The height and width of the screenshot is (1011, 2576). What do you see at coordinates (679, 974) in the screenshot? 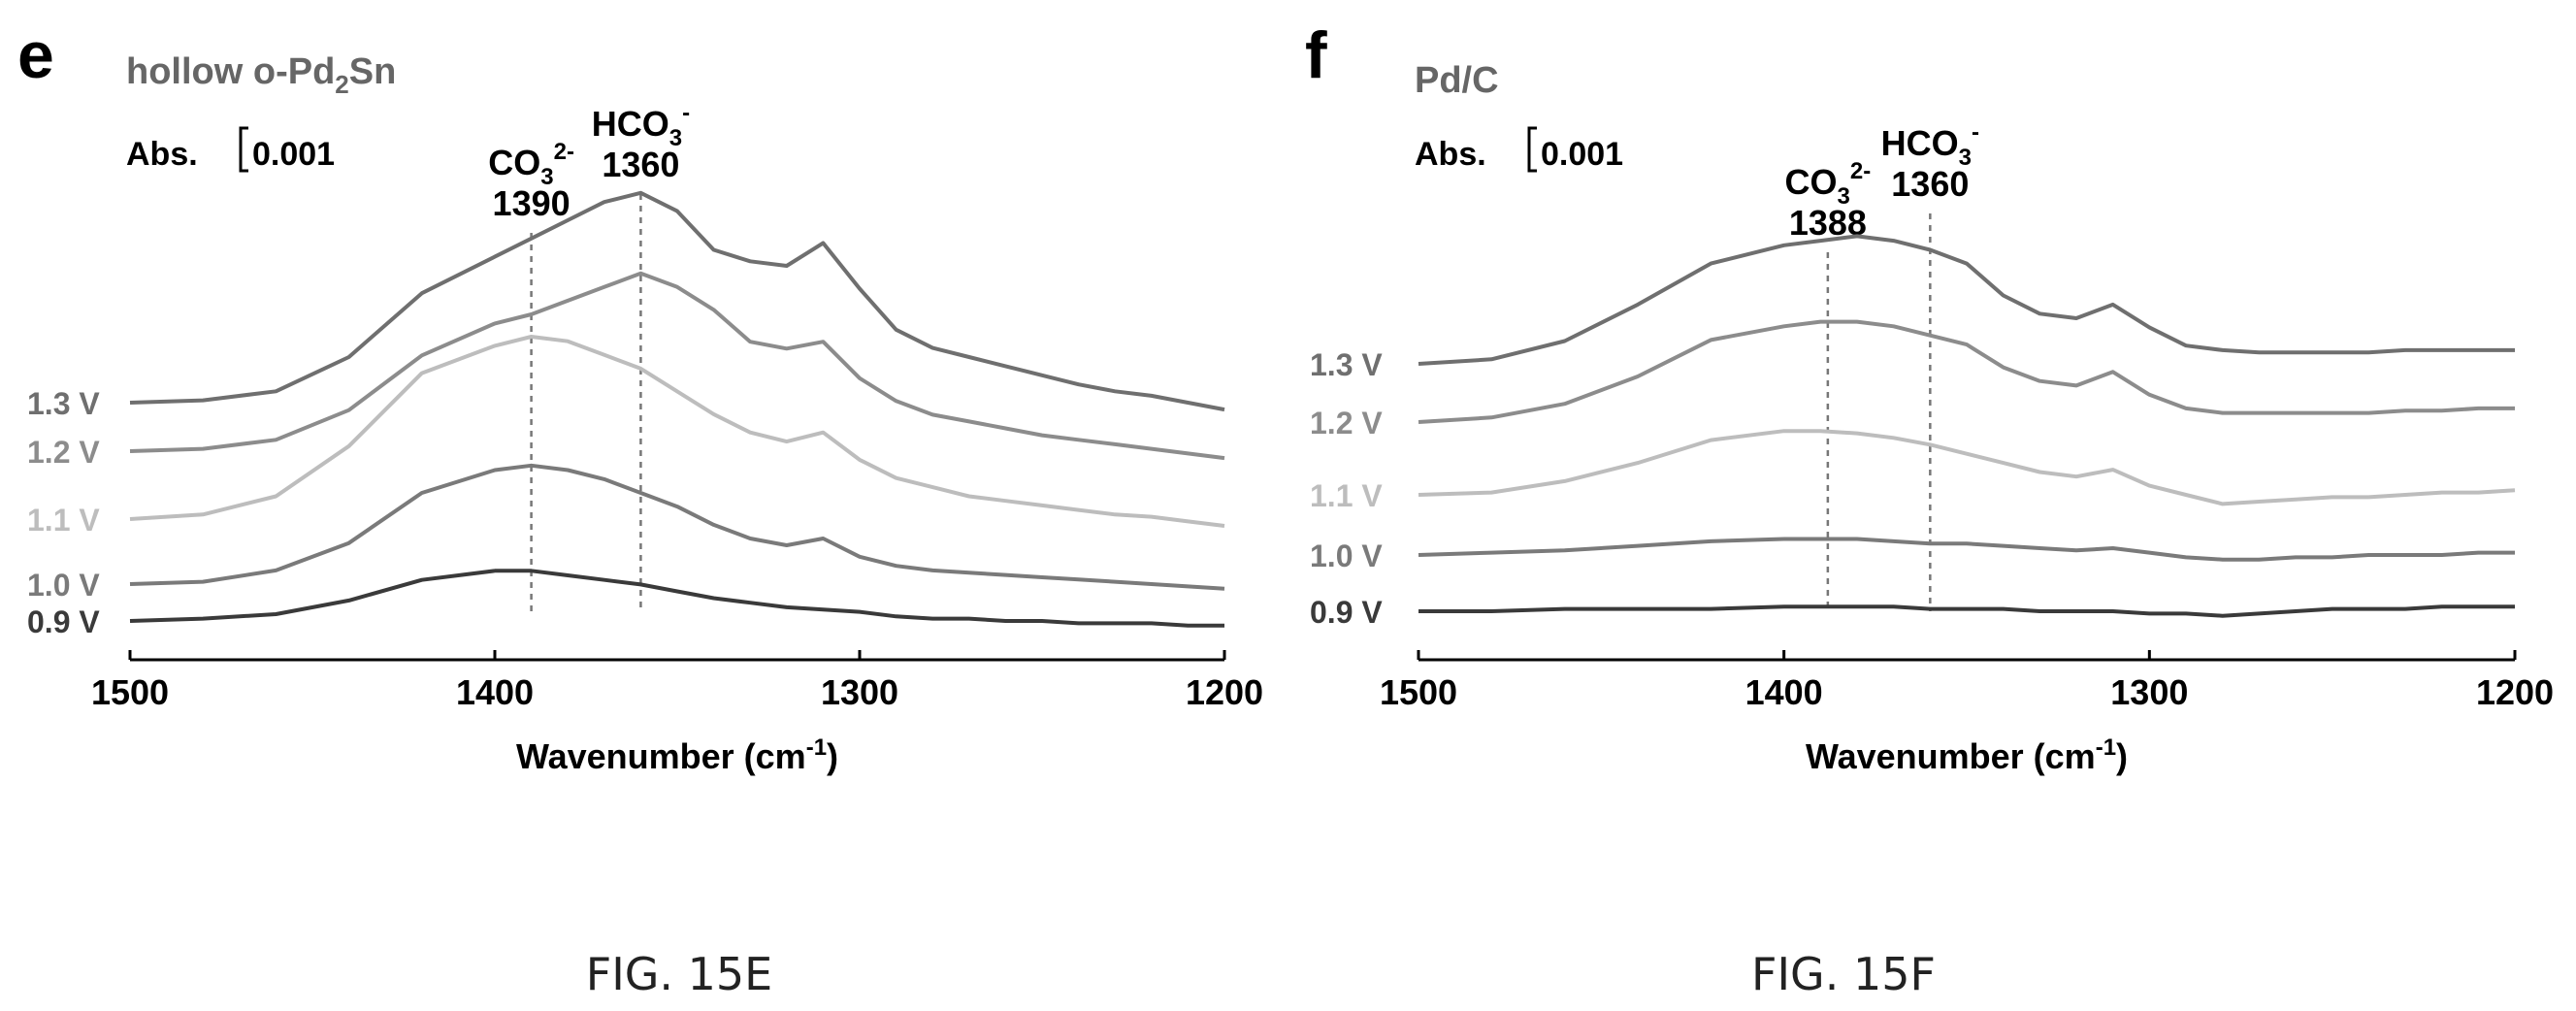
I see `figure-caption-e: FIG. 15E` at bounding box center [679, 974].